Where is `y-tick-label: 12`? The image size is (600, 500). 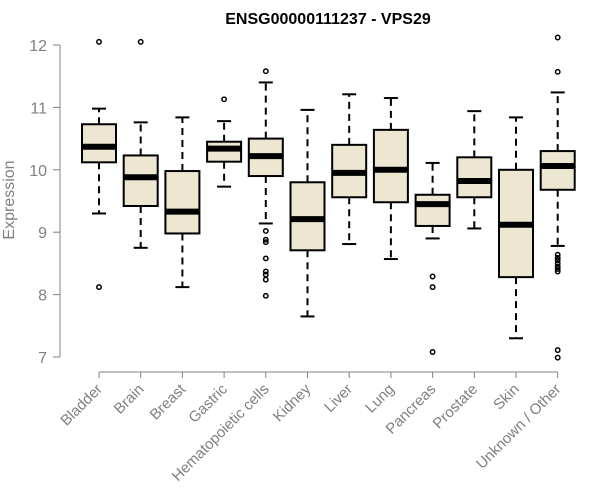 y-tick-label: 12 is located at coordinates (38, 46).